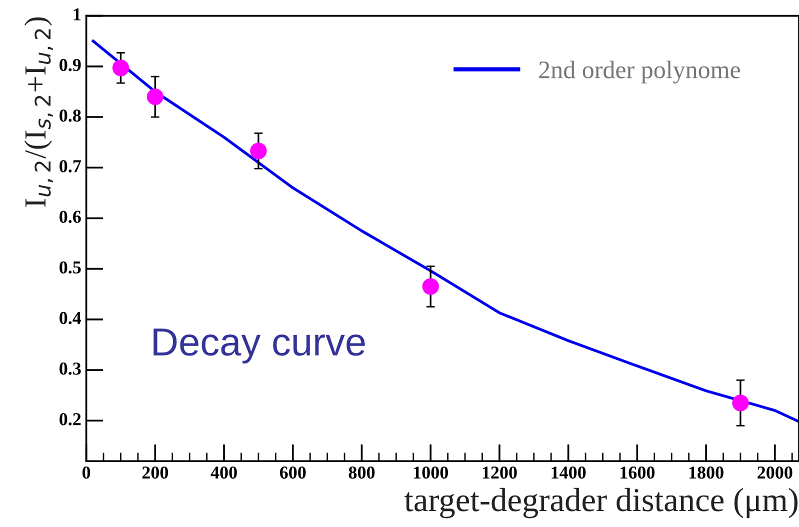  Describe the element at coordinates (70, 116) in the screenshot. I see `y-tick-label: 0.8` at that location.